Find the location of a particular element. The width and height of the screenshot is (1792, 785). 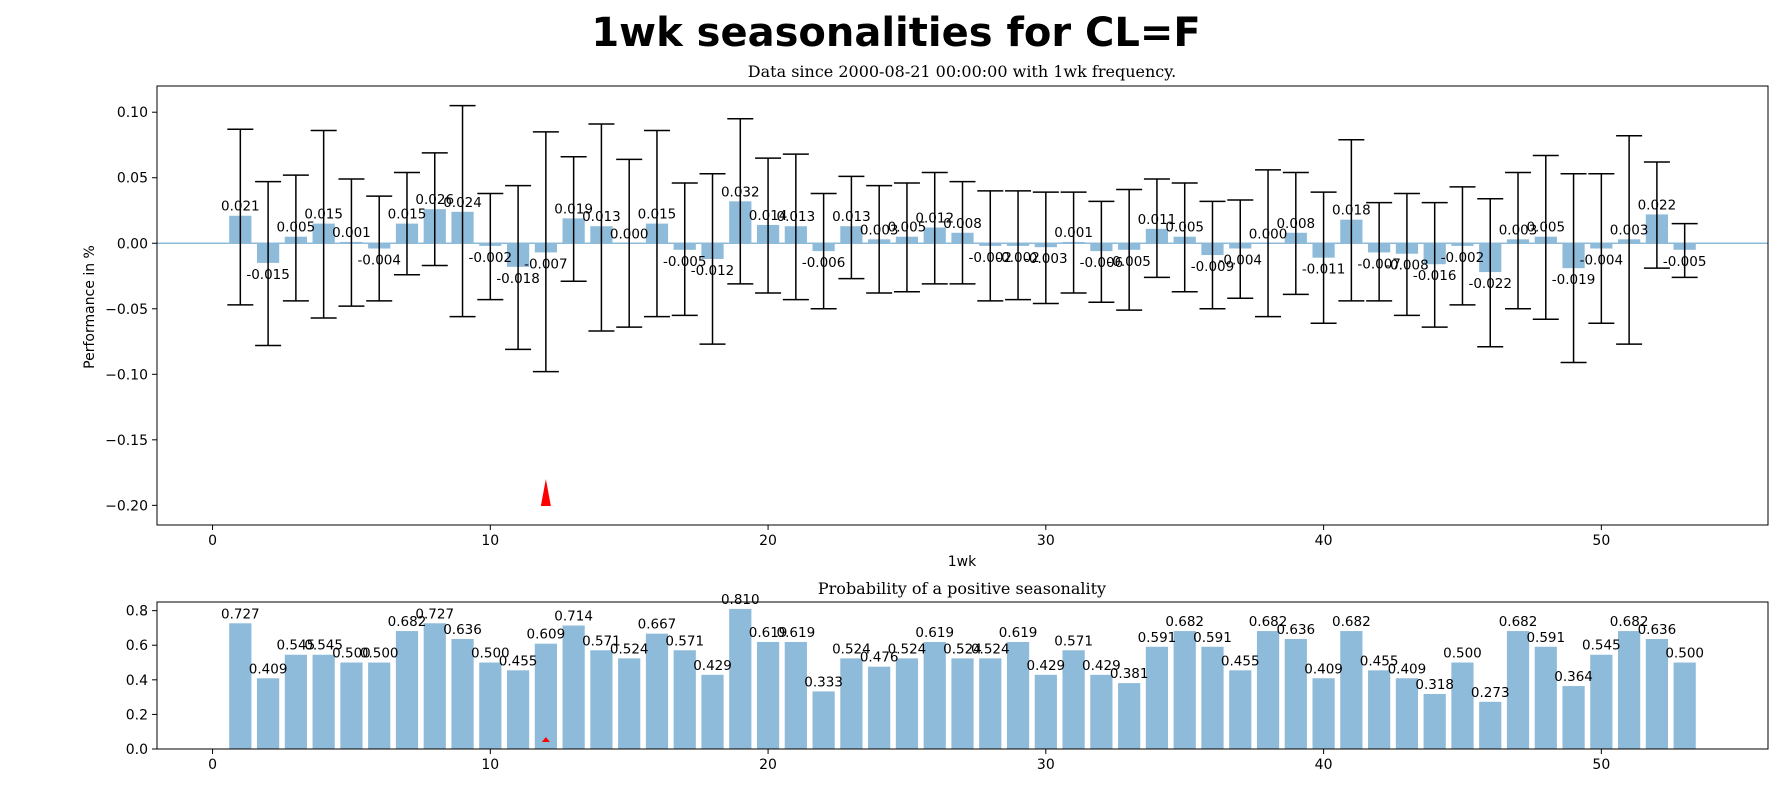

value-label: 0.455 is located at coordinates (518, 661).